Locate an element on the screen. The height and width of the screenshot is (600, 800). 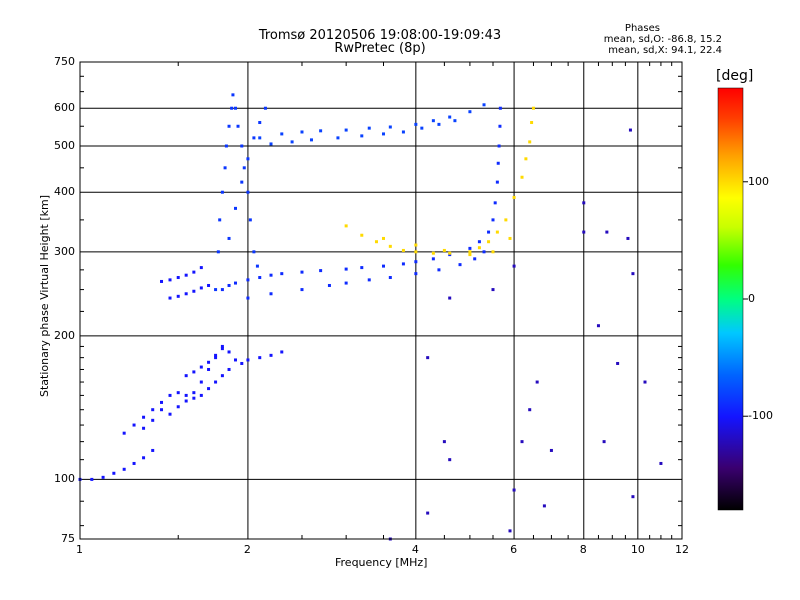
y-tick-label: 400 is located at coordinates (64, 192).